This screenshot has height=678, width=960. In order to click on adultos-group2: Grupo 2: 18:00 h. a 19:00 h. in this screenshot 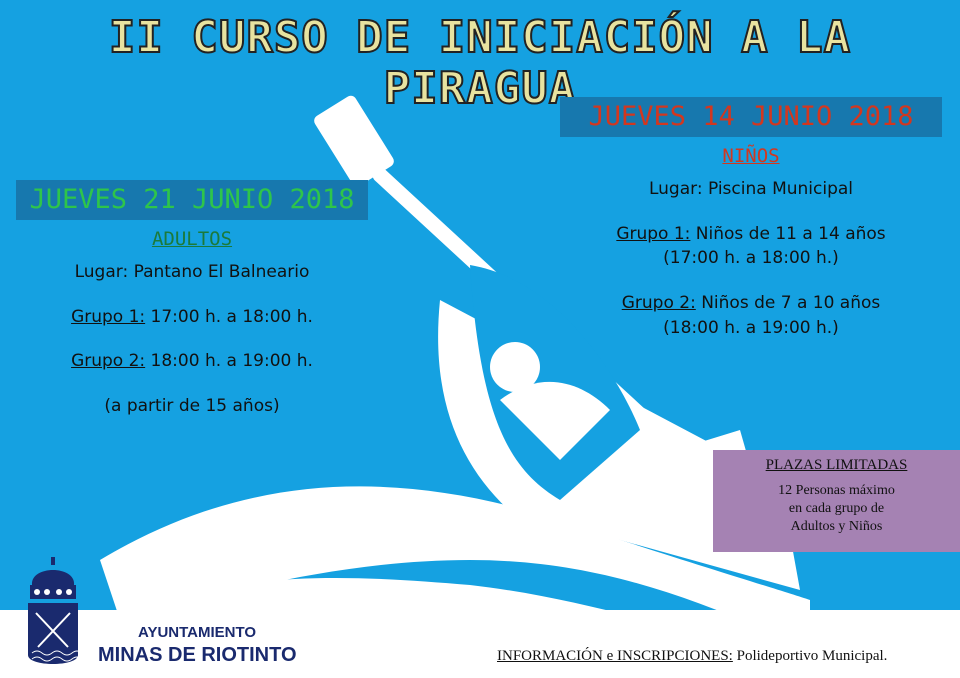, I will do `click(192, 361)`.